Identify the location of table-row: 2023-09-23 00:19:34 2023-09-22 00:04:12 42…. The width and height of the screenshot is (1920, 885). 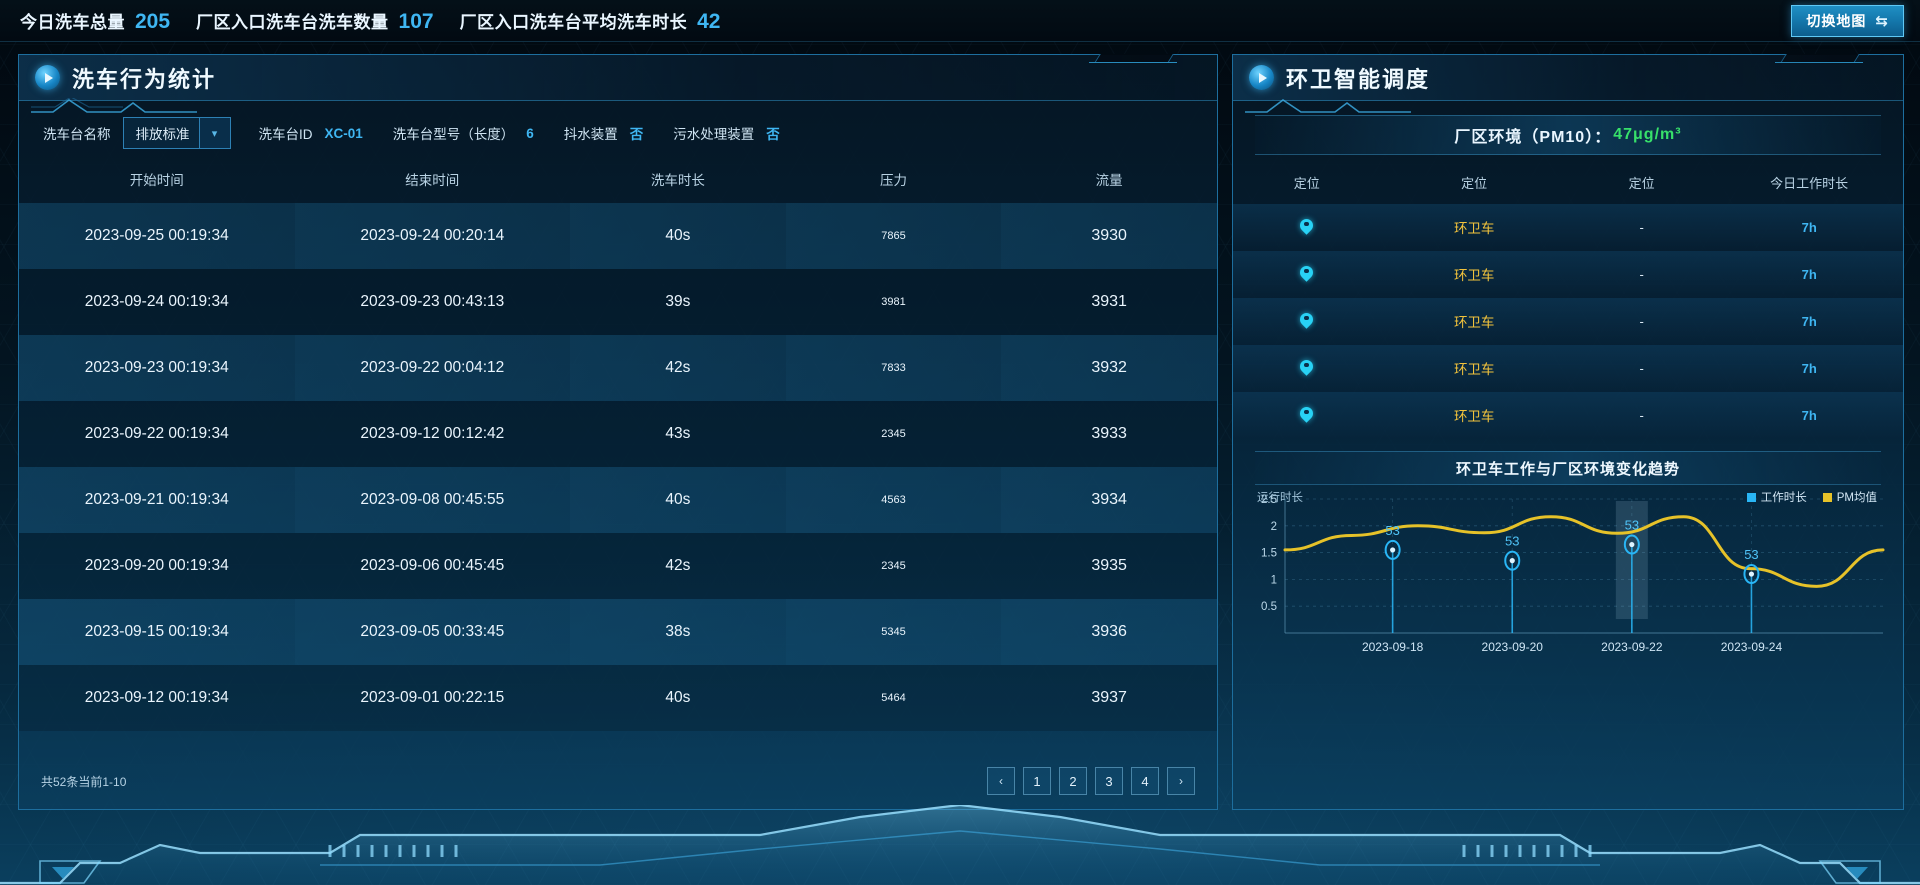
(618, 368).